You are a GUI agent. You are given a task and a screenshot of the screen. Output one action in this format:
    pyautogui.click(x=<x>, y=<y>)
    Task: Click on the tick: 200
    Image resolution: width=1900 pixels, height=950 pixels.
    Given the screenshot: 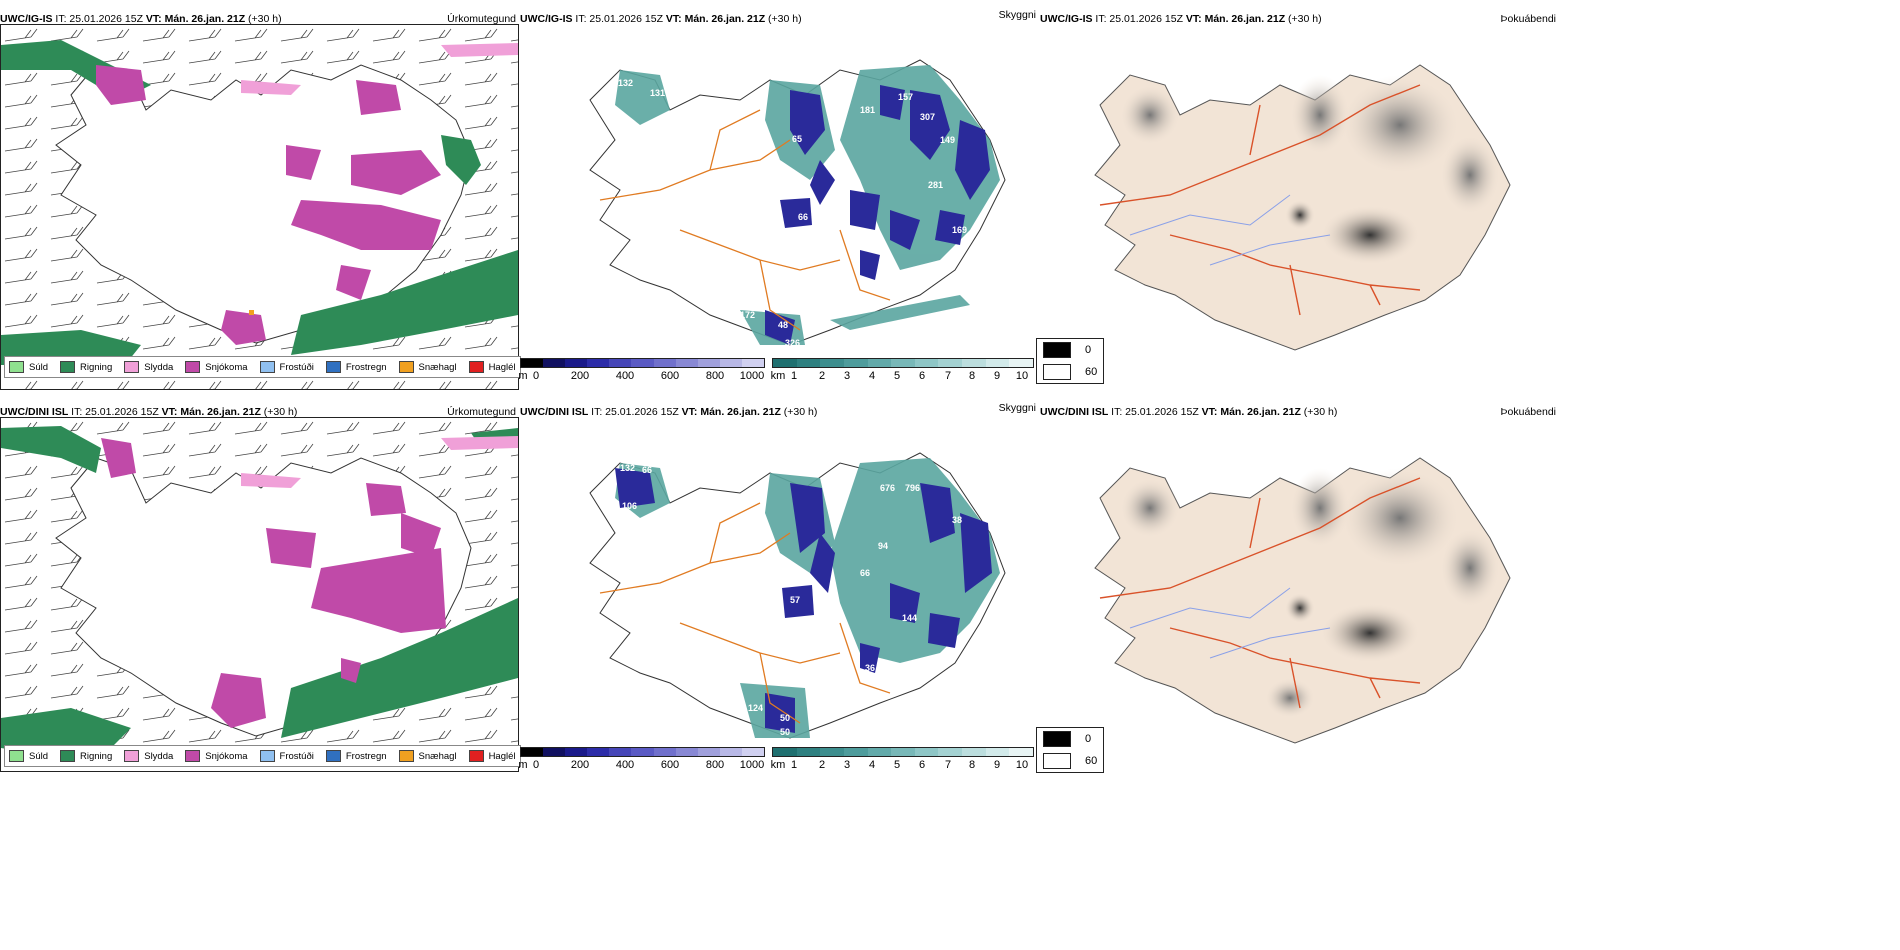 What is the action you would take?
    pyautogui.click(x=580, y=376)
    